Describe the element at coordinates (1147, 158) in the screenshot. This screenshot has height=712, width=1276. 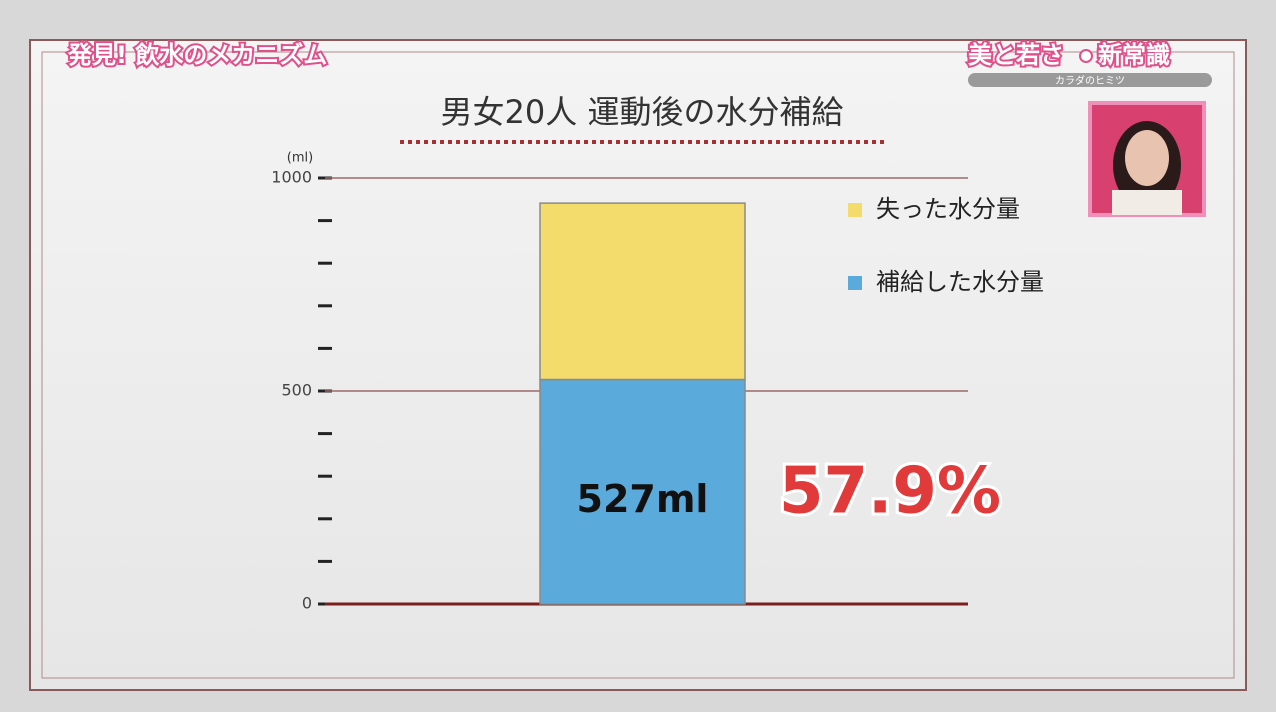
I see `inset-face` at that location.